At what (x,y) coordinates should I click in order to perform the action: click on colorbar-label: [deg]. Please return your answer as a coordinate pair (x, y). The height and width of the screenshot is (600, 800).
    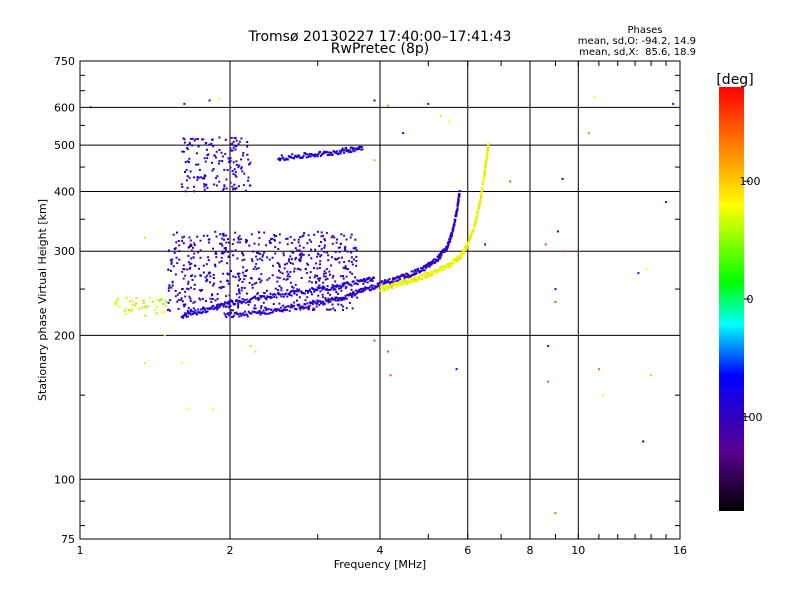
    Looking at the image, I should click on (734, 80).